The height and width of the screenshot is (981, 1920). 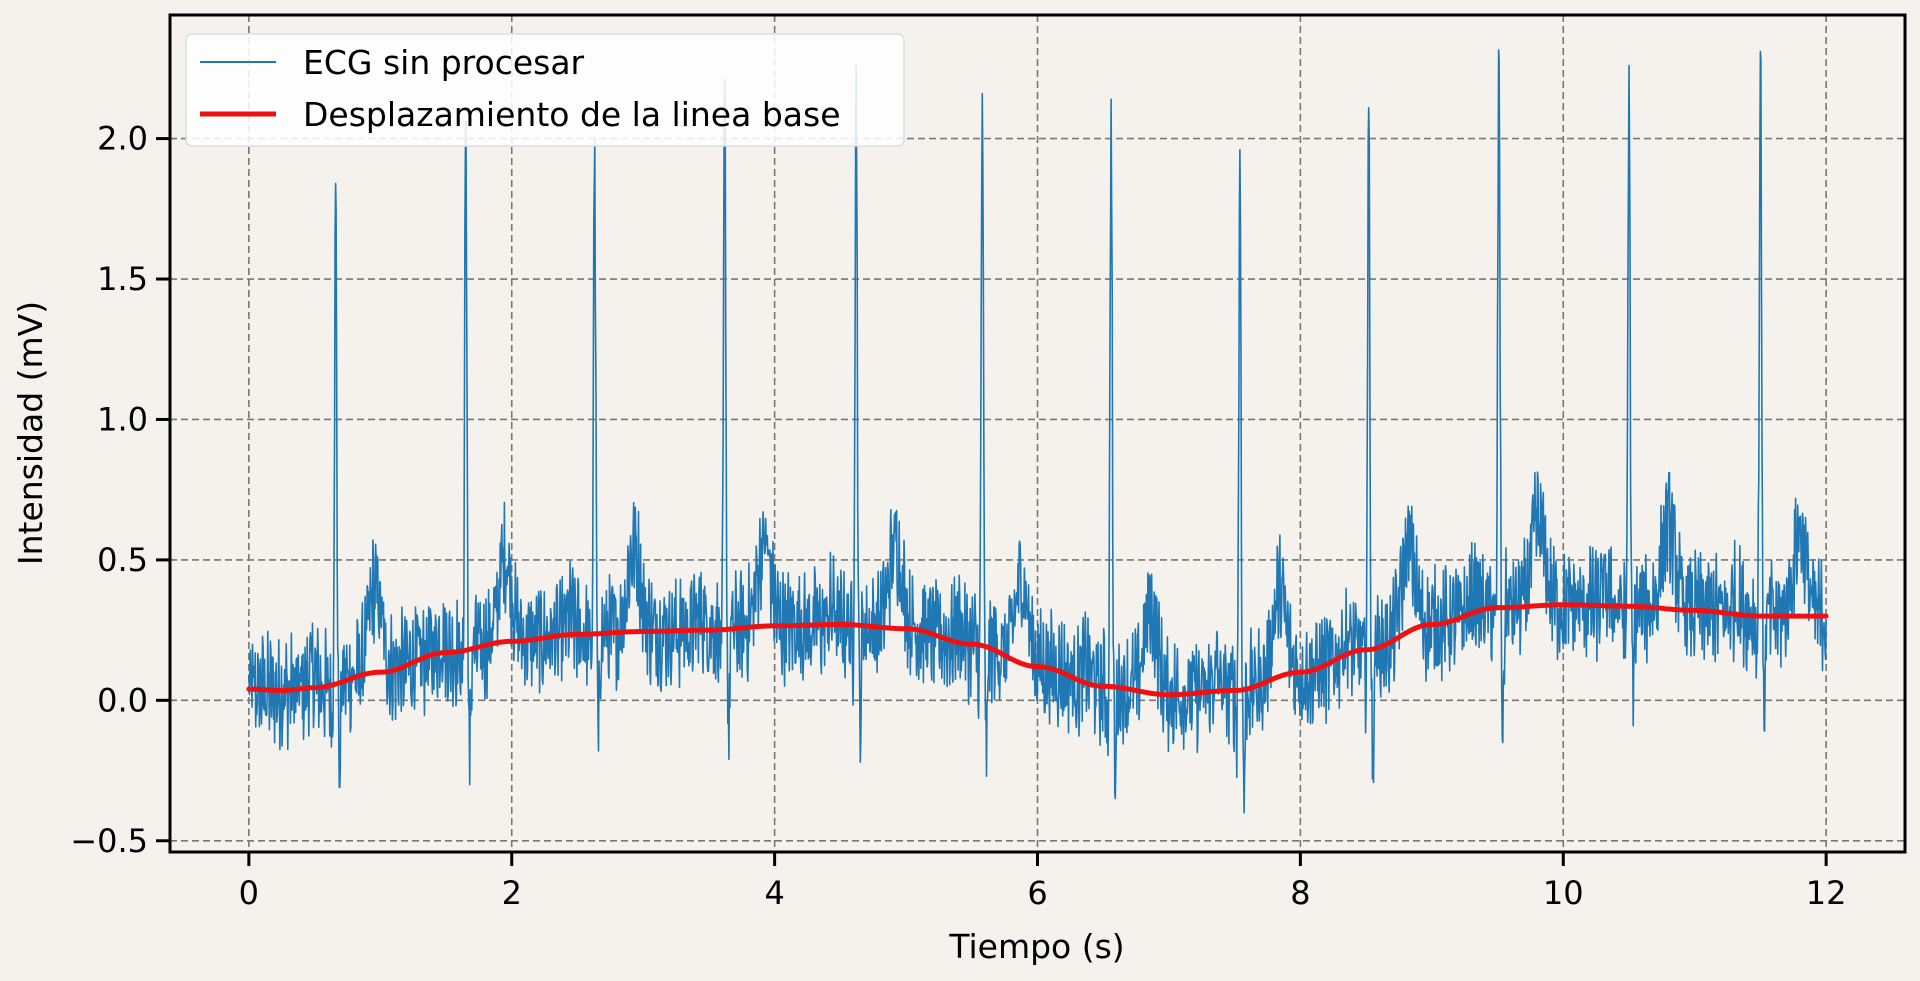 I want to click on x-tick-label: 6, so click(x=1037, y=893).